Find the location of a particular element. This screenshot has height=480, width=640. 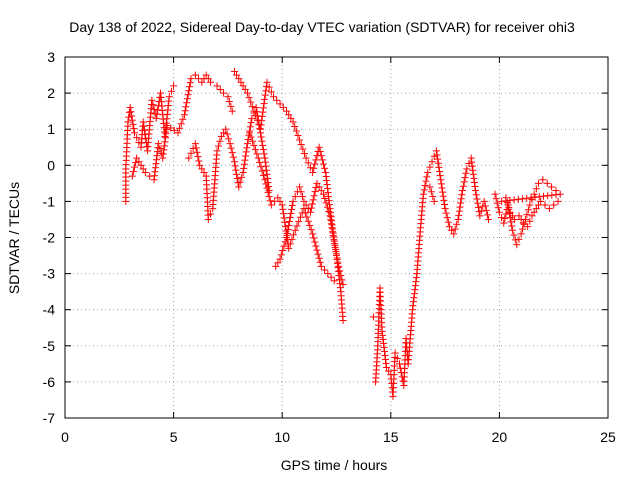

y-tick-label: 3 is located at coordinates (51, 57).